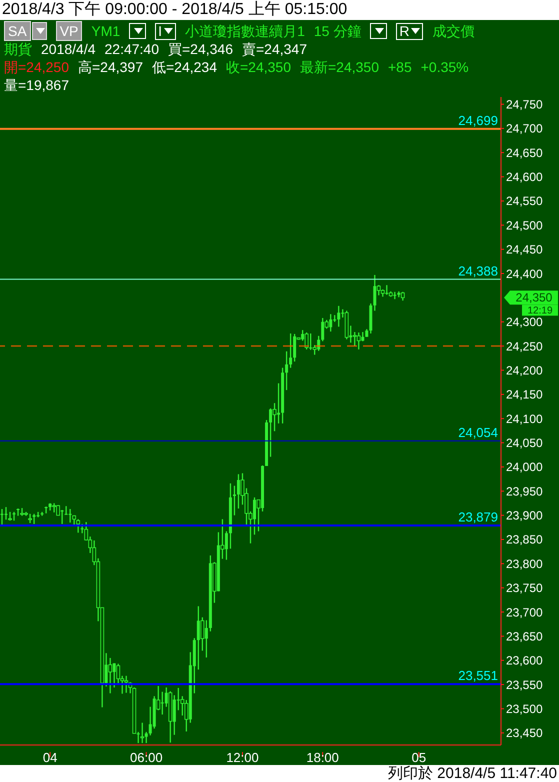 Image resolution: width=559 pixels, height=782 pixels. Describe the element at coordinates (69, 31) in the screenshot. I see `text: VP` at that location.